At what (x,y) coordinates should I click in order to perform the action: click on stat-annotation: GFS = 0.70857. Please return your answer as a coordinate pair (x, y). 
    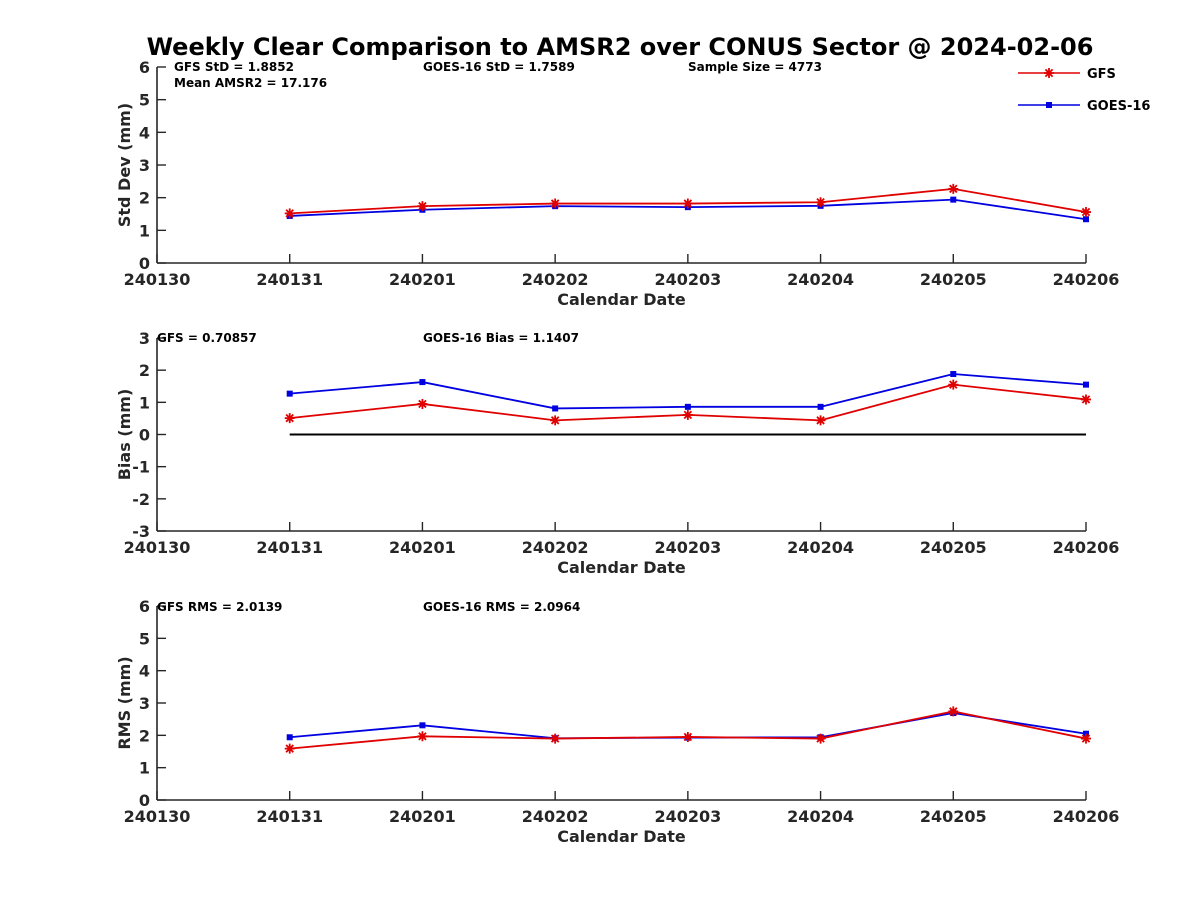
    Looking at the image, I should click on (207, 338).